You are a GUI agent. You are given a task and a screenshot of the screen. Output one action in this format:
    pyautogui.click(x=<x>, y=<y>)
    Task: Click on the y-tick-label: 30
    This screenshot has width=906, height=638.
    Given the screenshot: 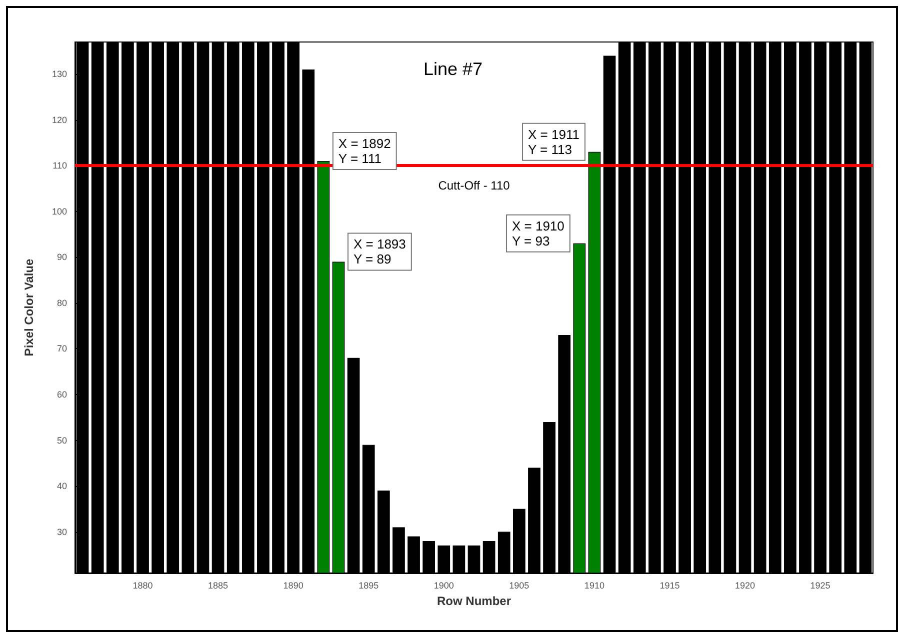 What is the action you would take?
    pyautogui.click(x=61, y=531)
    